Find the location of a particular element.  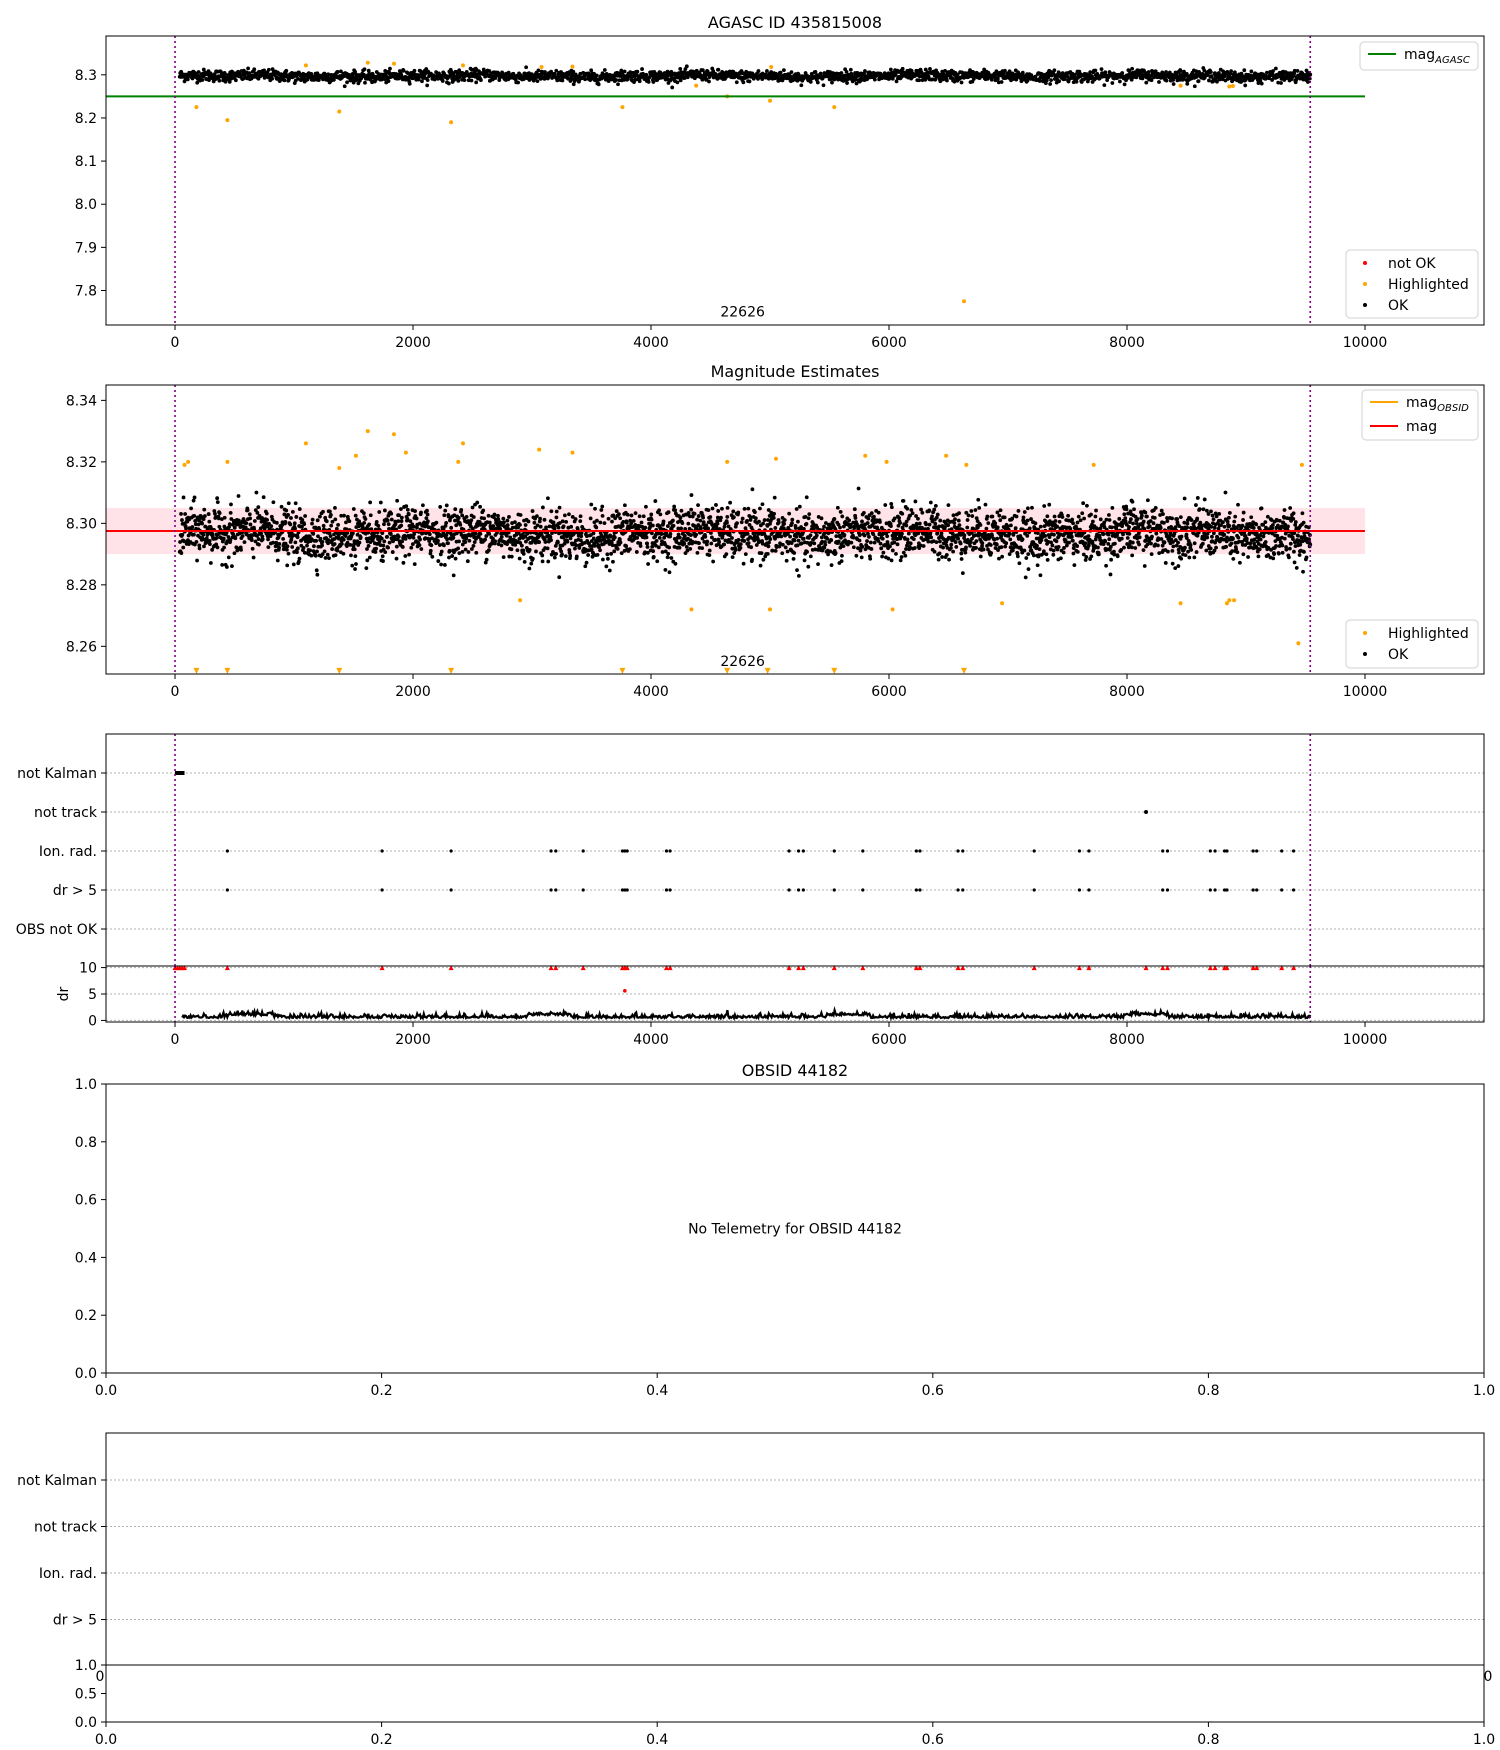

x-tick-label: 0 is located at coordinates (175, 343).